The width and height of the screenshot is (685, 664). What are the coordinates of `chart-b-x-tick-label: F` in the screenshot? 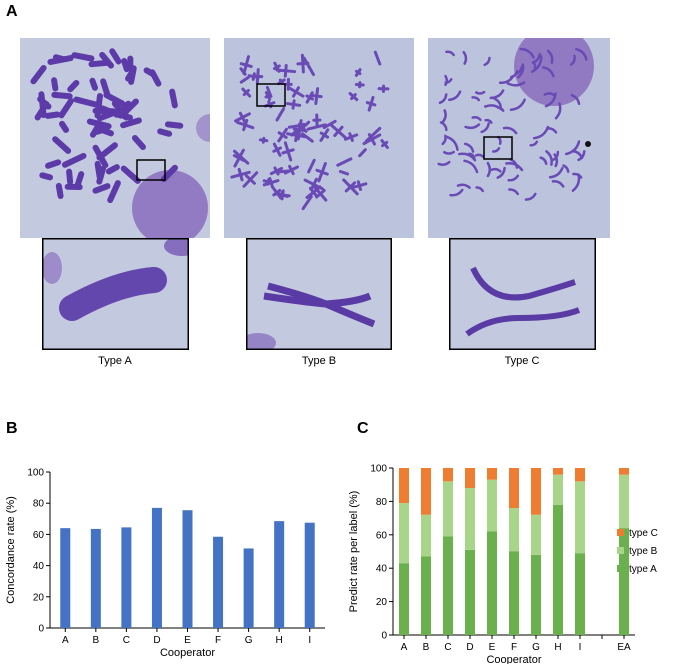 It's located at (218, 640).